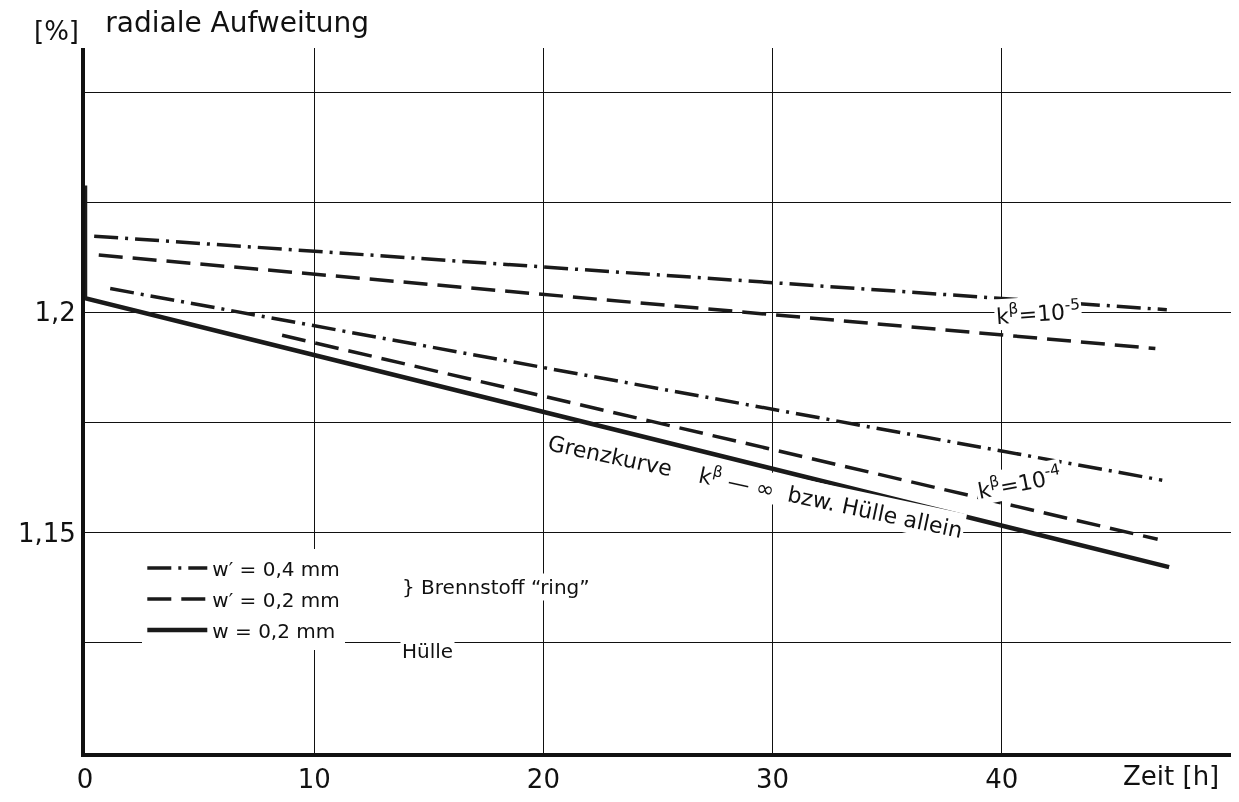 This screenshot has height=802, width=1239. I want to click on x-tick-label: 10, so click(314, 779).